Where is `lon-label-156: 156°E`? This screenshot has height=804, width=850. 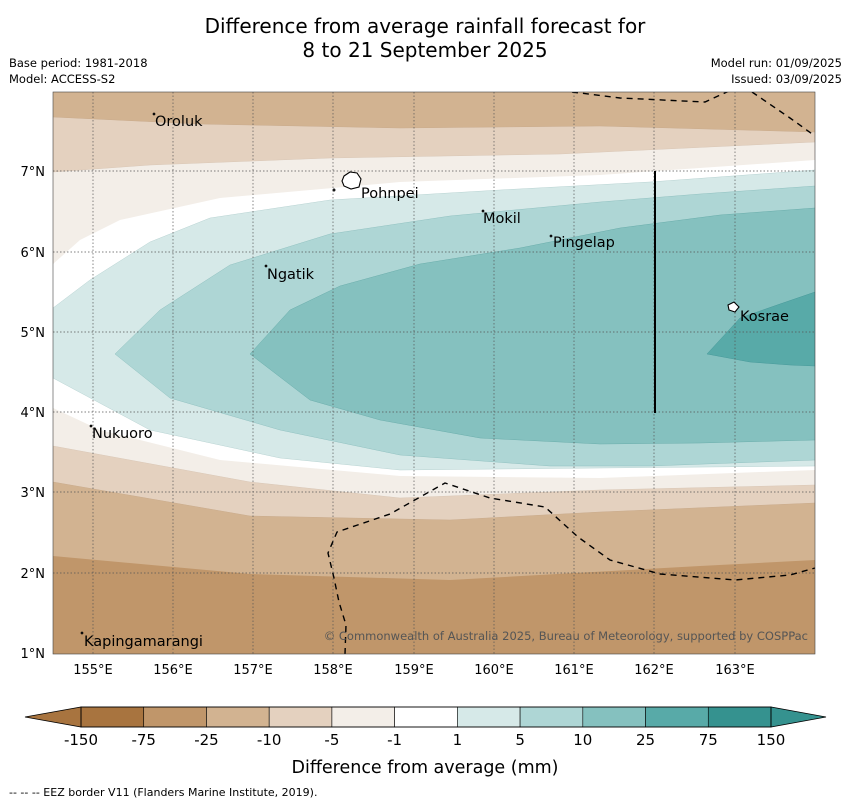 lon-label-156: 156°E is located at coordinates (173, 670).